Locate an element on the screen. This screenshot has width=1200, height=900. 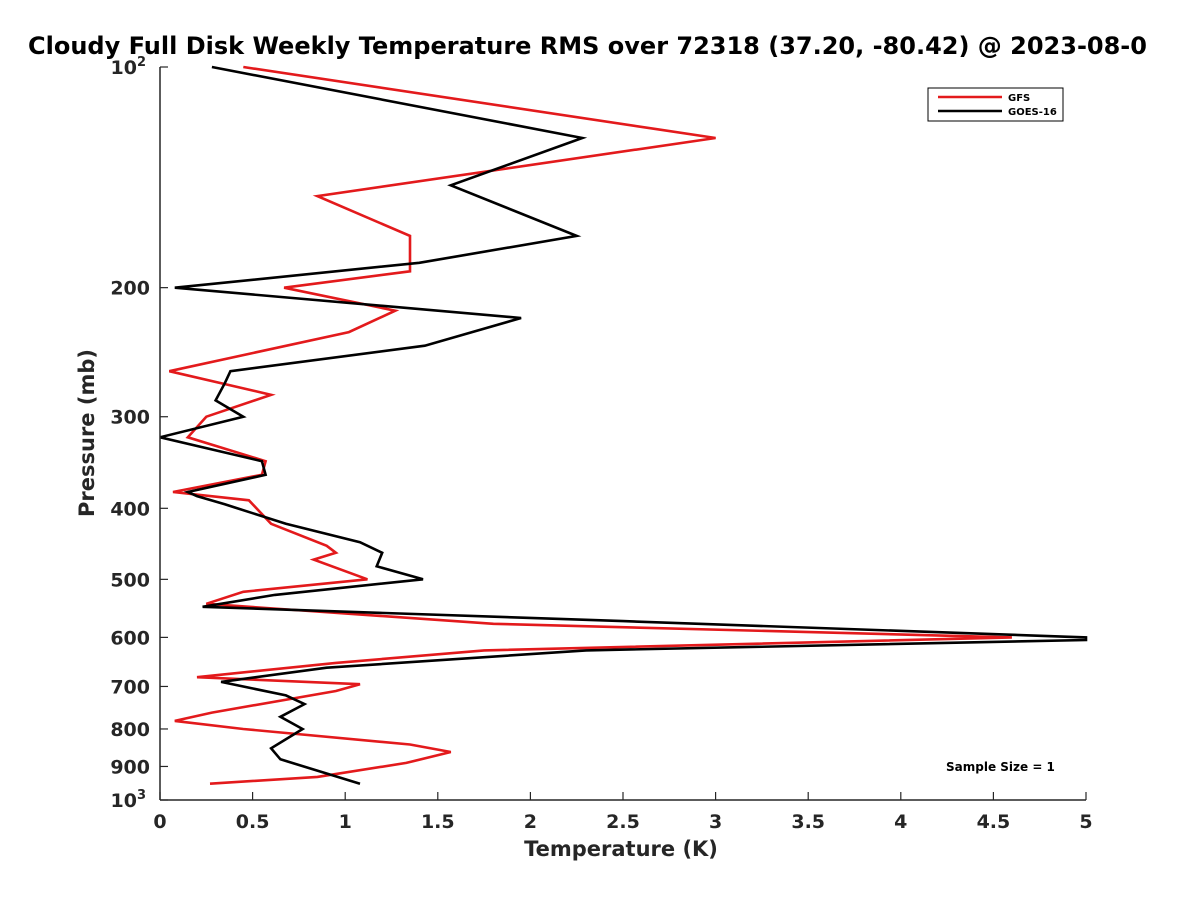
y-axis-label: Pressure (mb) is located at coordinates (87, 433).